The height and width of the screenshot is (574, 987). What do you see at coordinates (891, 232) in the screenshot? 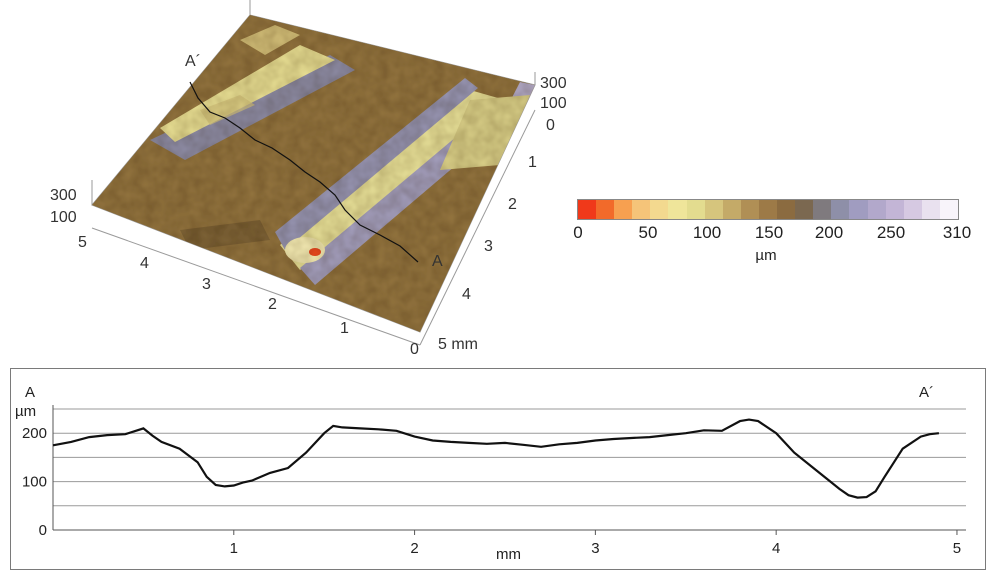
I see `colorbar-tick: 250` at bounding box center [891, 232].